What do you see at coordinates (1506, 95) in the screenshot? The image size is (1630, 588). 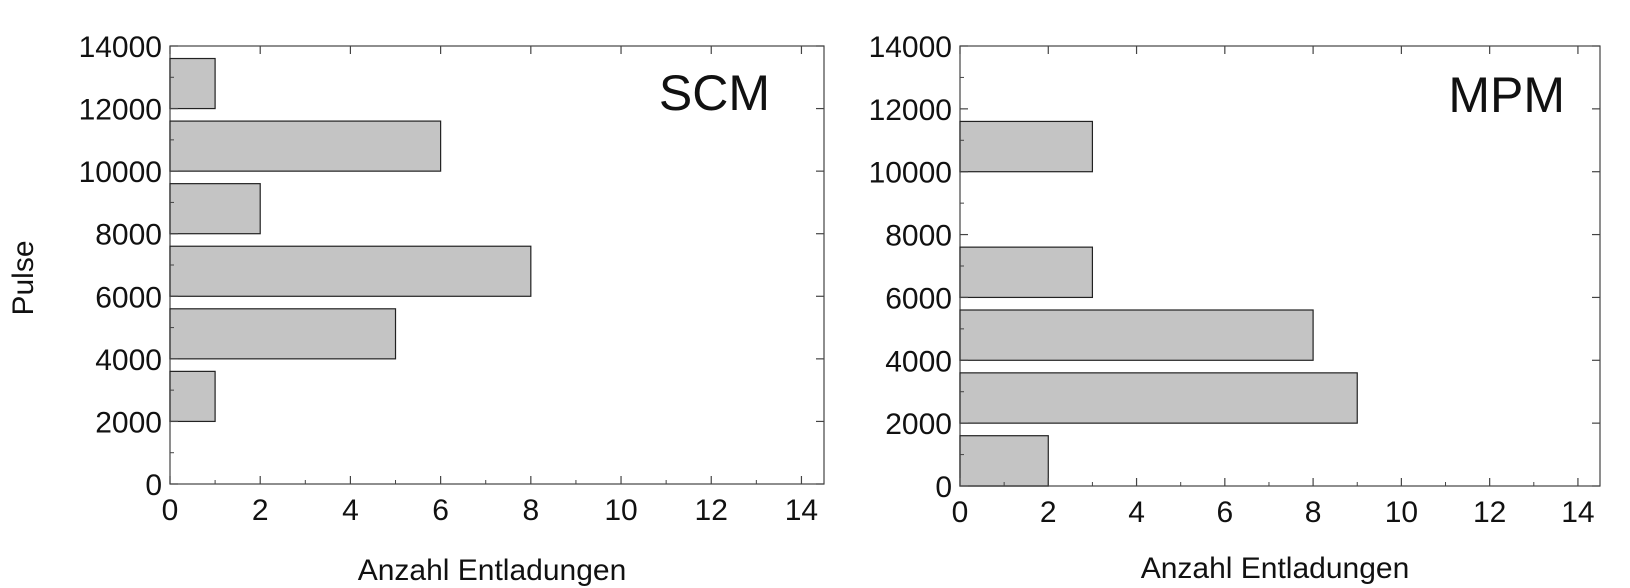 I see `panel-label: MPM` at bounding box center [1506, 95].